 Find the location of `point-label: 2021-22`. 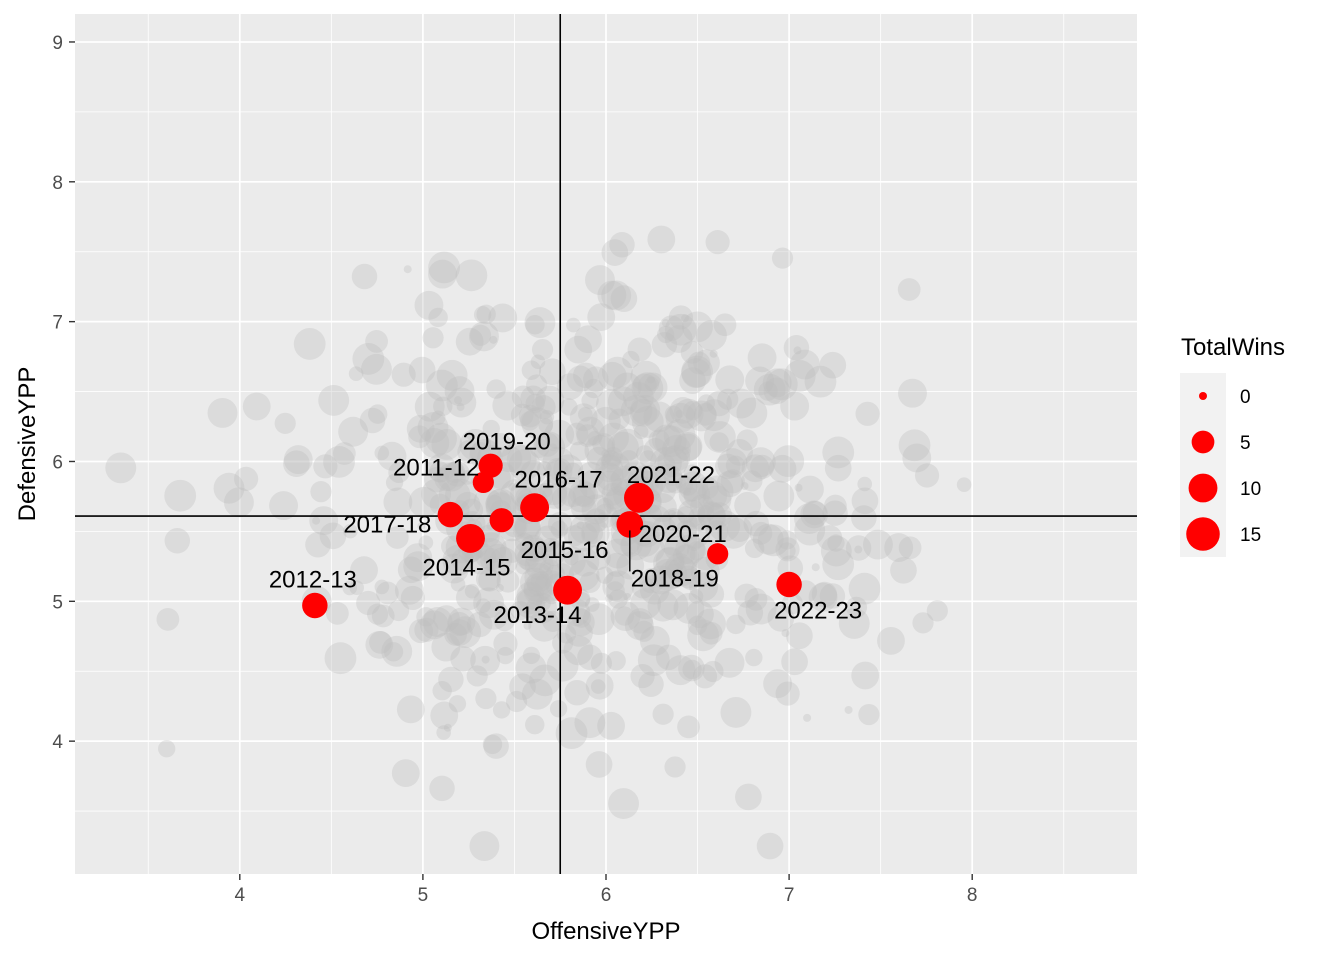

point-label: 2021-22 is located at coordinates (671, 475).